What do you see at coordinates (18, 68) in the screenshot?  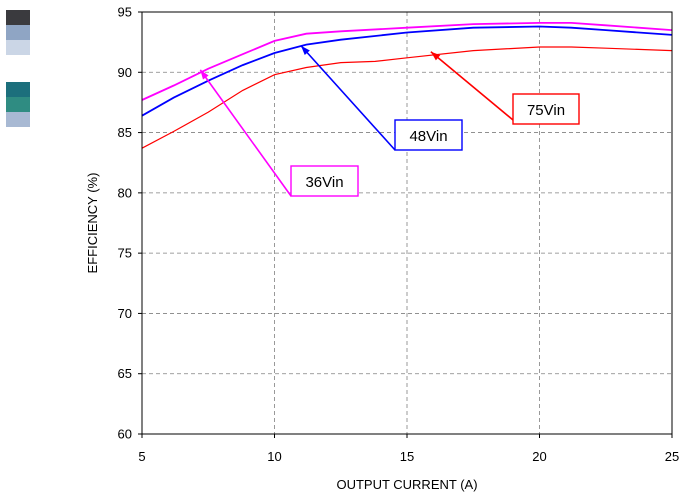 I see `legend-swatches` at bounding box center [18, 68].